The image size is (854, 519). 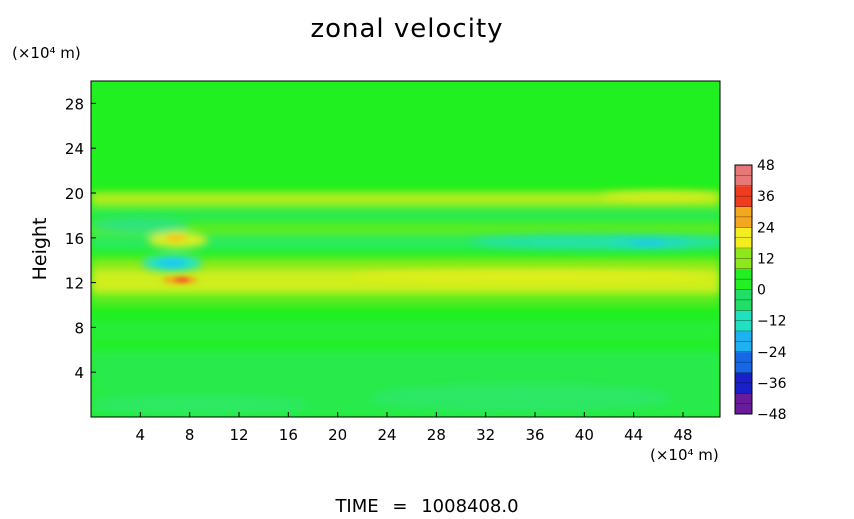 I want to click on colorbar-tick-label: 36, so click(x=766, y=197).